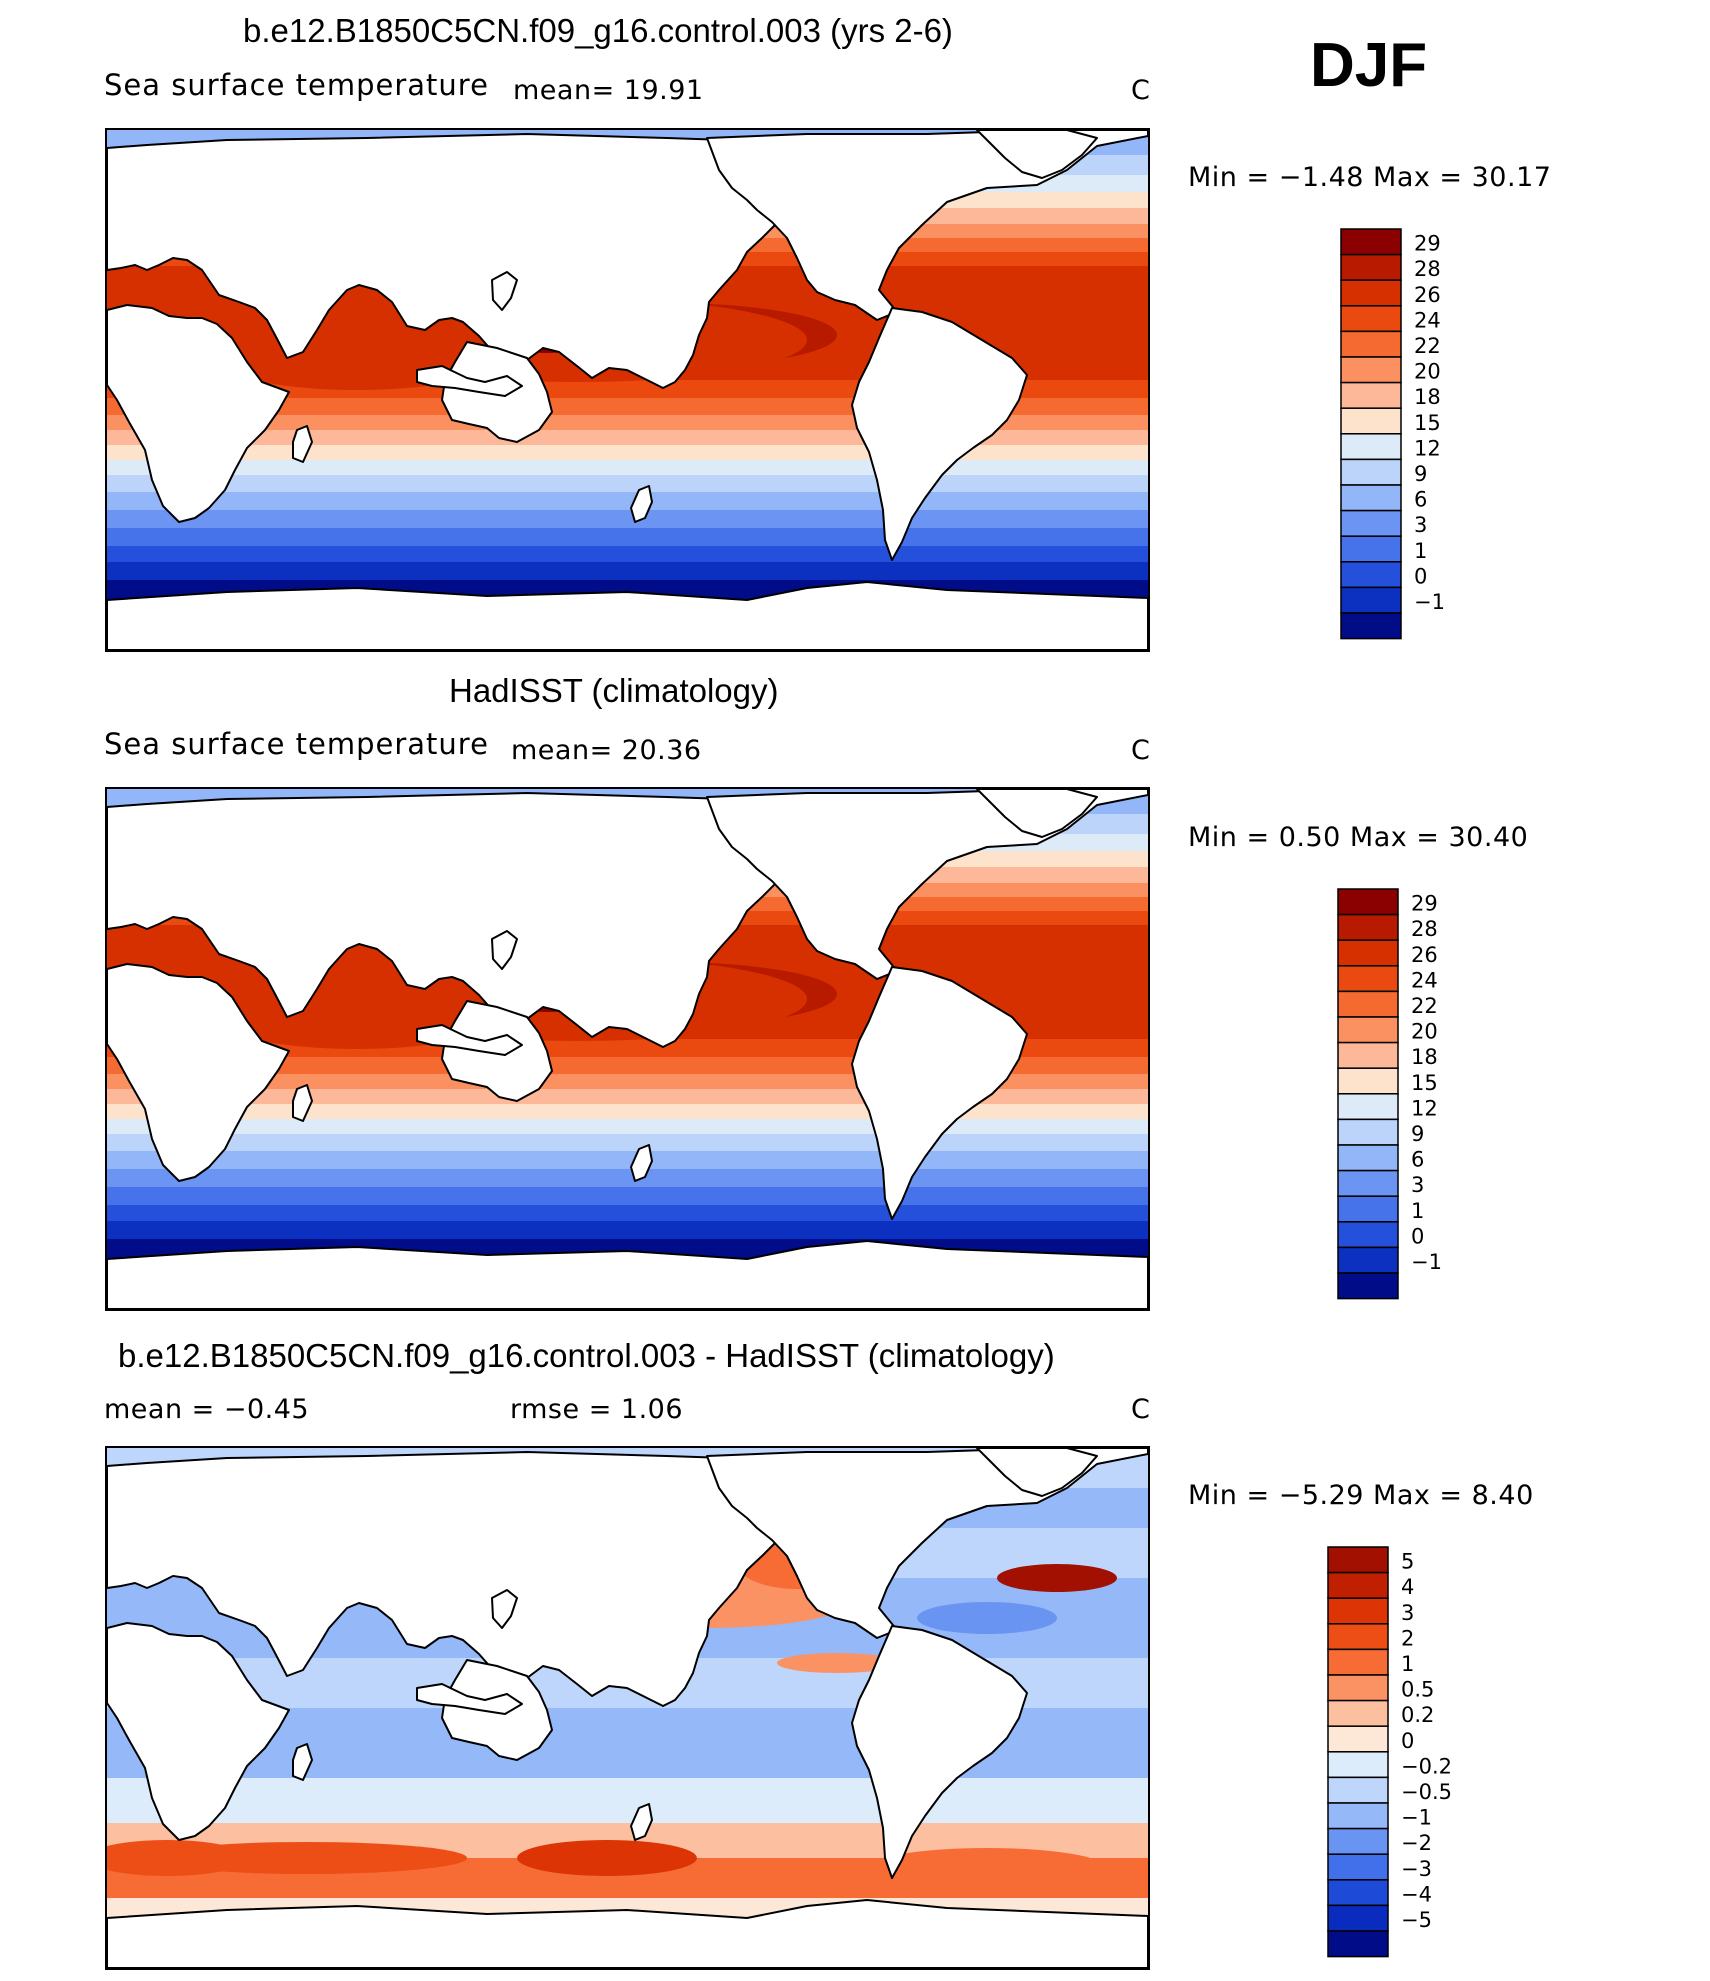 This screenshot has height=1981, width=1710. Describe the element at coordinates (1417, 1753) in the screenshot. I see `colorbar-diff: 5 4 3 2 1 0.5 0.2 0 −0.2 −0.5 −1 −2 −3 −4 −5` at that location.